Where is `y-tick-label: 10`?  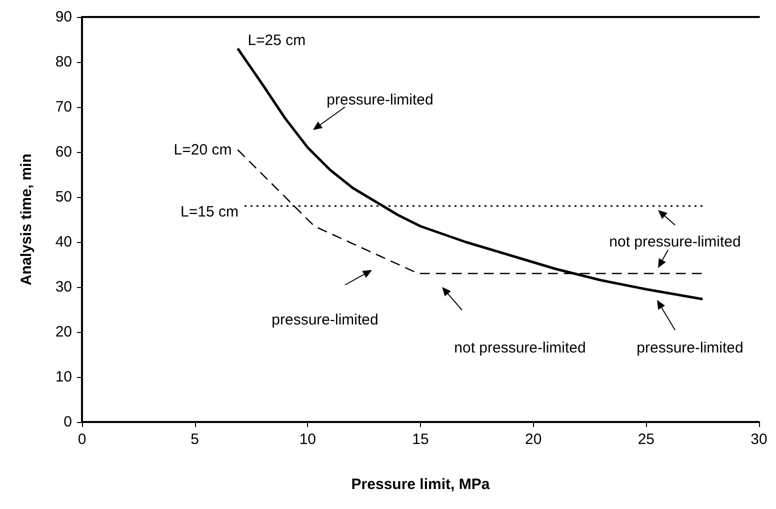 y-tick-label: 10 is located at coordinates (63, 377).